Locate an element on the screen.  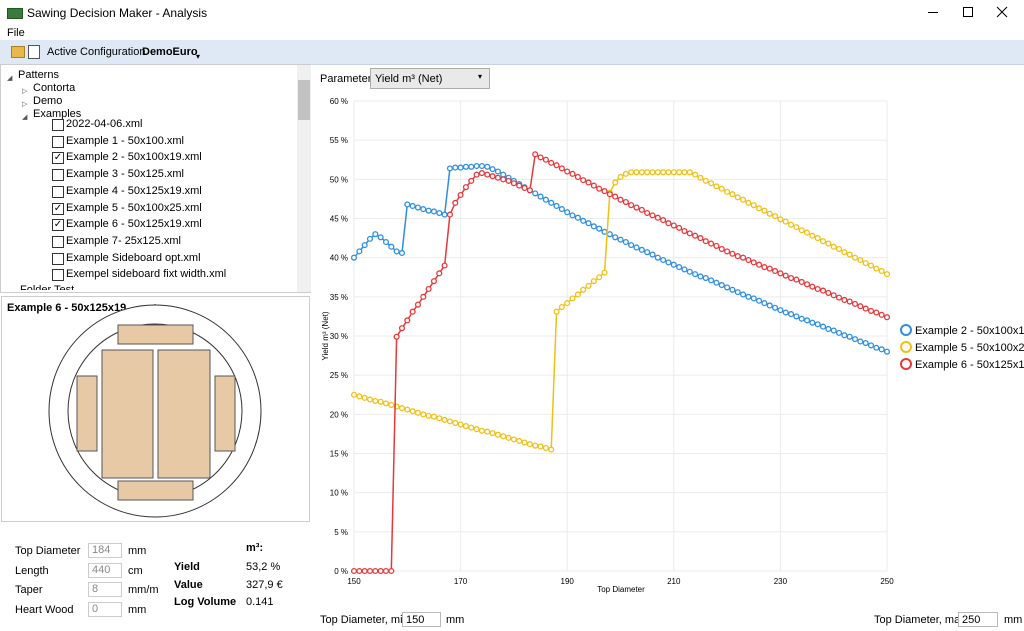
tree-folder: Demo is located at coordinates (48, 101).